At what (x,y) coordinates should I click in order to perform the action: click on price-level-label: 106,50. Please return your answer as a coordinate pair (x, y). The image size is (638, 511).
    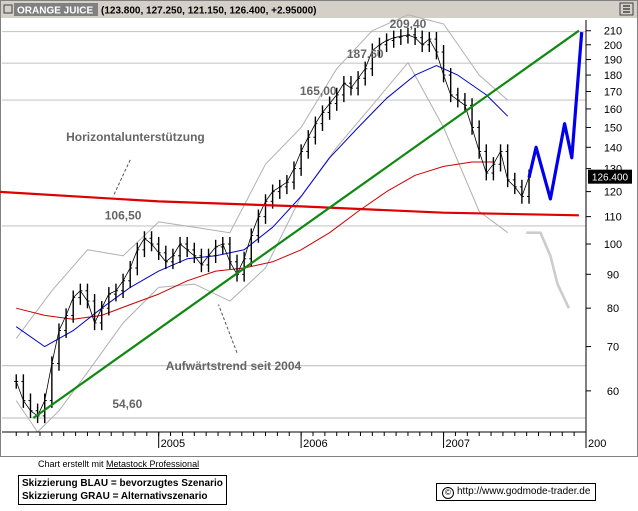
    Looking at the image, I should click on (123, 215).